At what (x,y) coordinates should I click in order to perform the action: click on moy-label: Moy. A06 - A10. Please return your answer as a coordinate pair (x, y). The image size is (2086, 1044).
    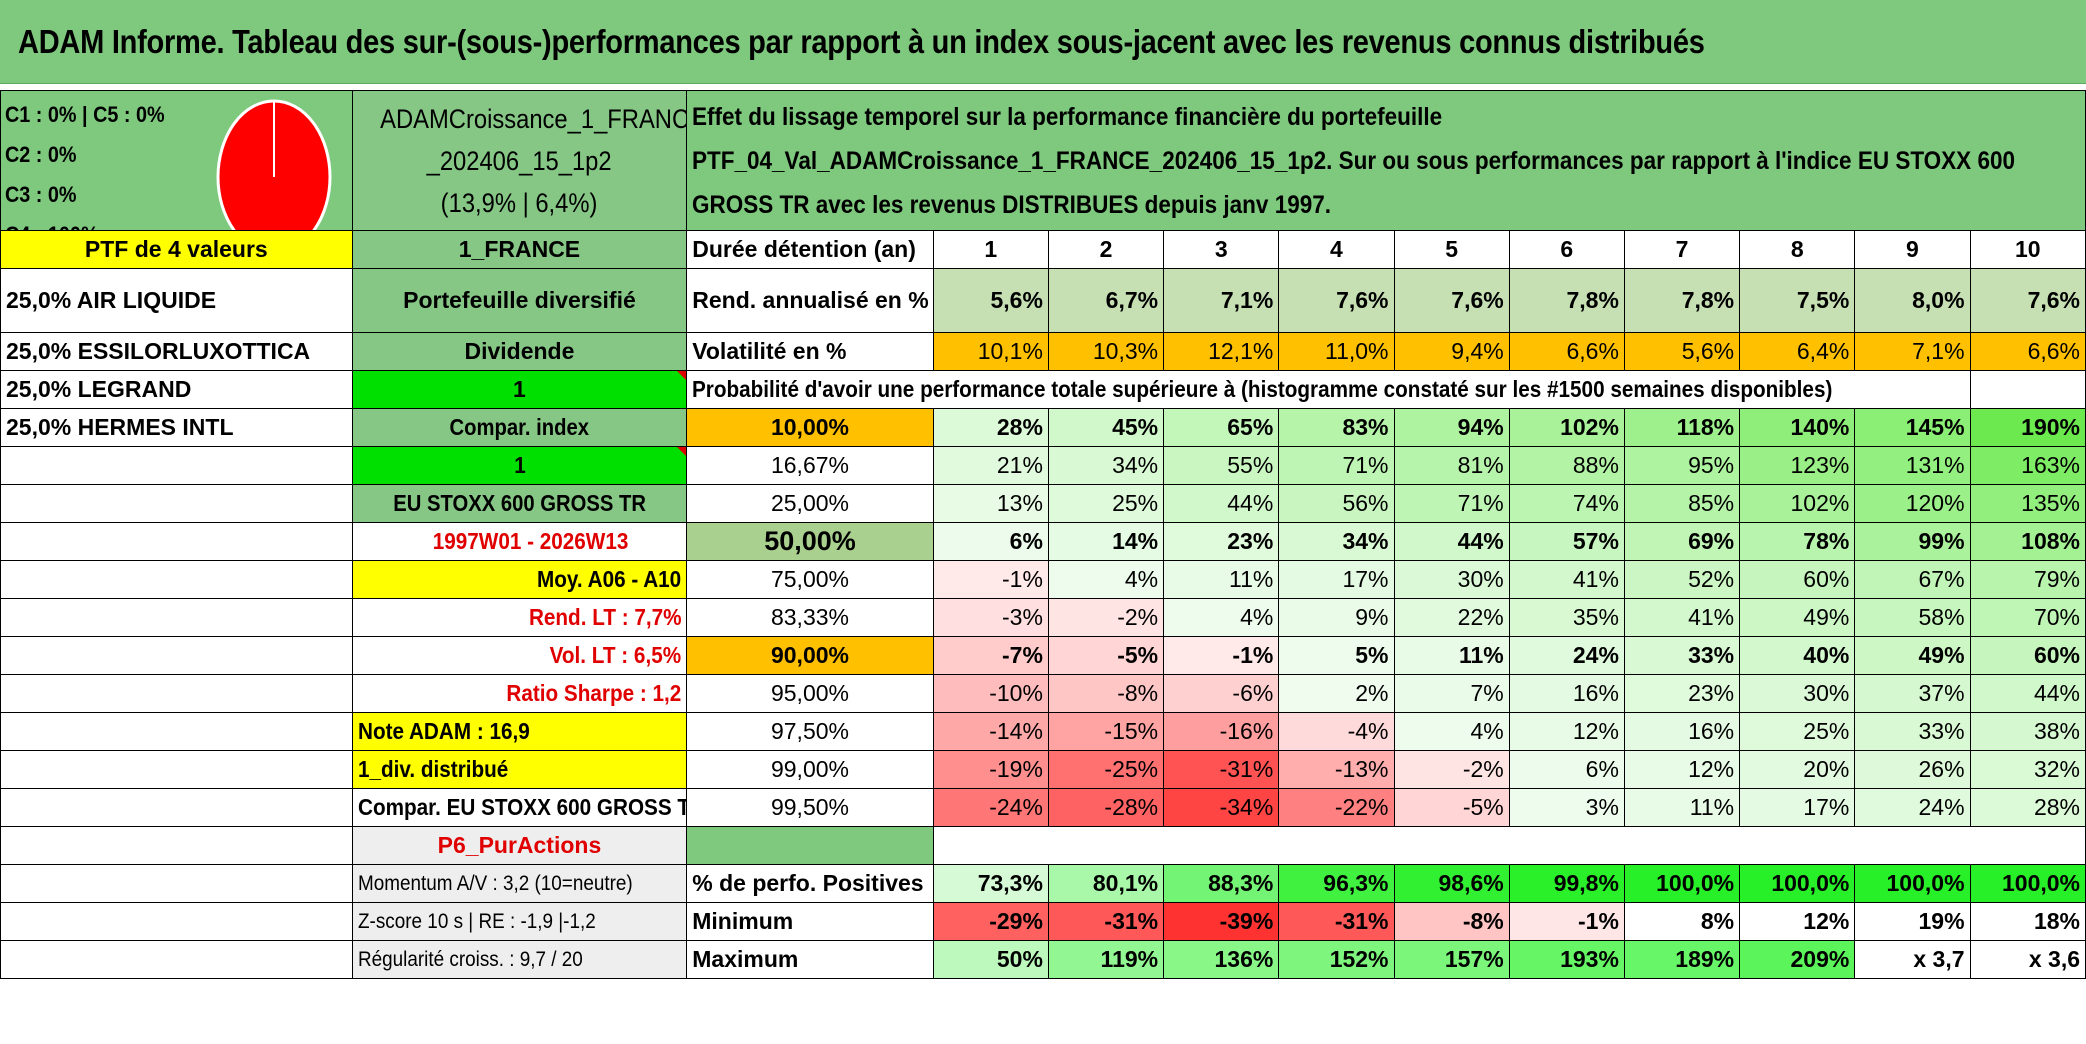
    Looking at the image, I should click on (519, 579).